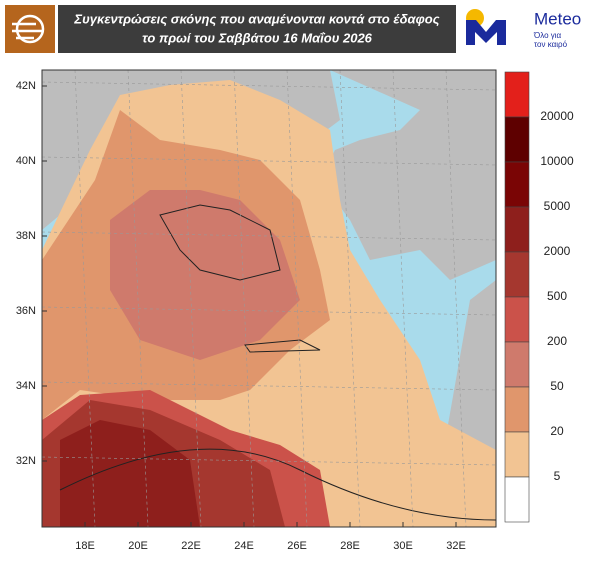 The width and height of the screenshot is (600, 565). I want to click on legend-label: 200, so click(557, 341).